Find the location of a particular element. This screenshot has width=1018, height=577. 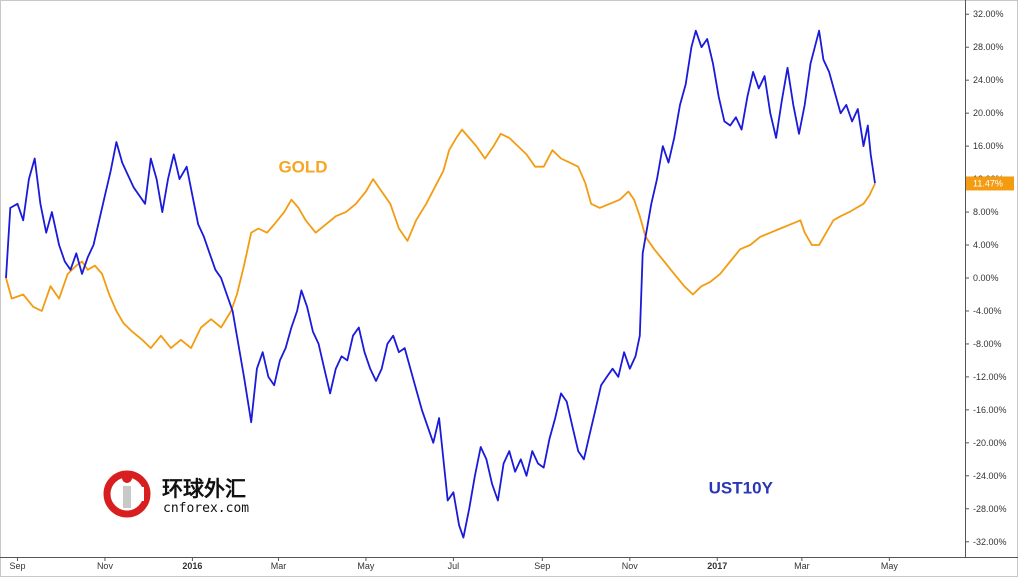

series-label-ust10y: UST10Y is located at coordinates (741, 487).